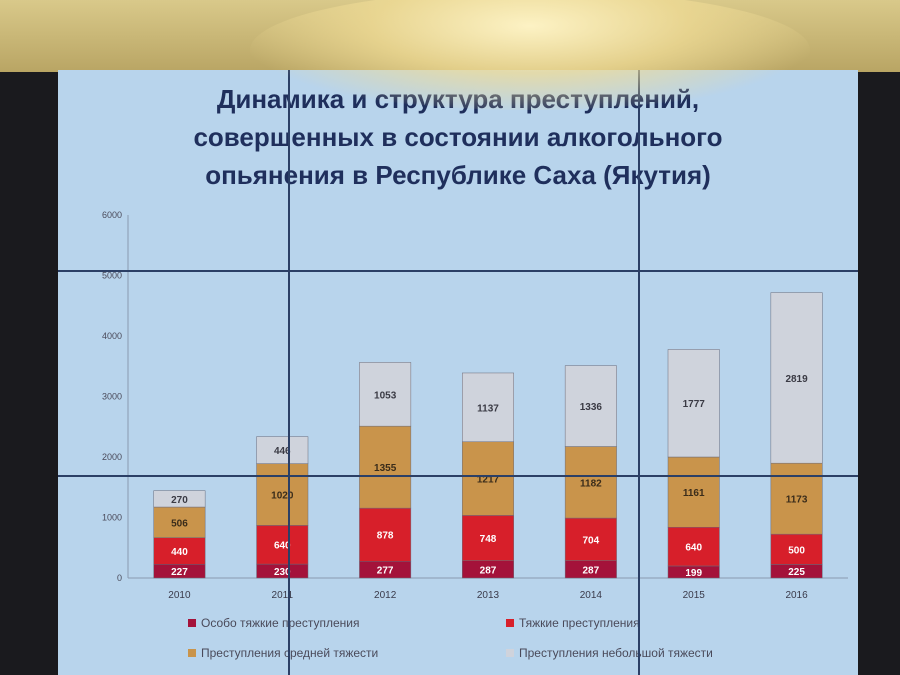 This screenshot has height=675, width=900. Describe the element at coordinates (616, 653) in the screenshot. I see `legend-label-minor: Преступления небольшой тяжести` at that location.